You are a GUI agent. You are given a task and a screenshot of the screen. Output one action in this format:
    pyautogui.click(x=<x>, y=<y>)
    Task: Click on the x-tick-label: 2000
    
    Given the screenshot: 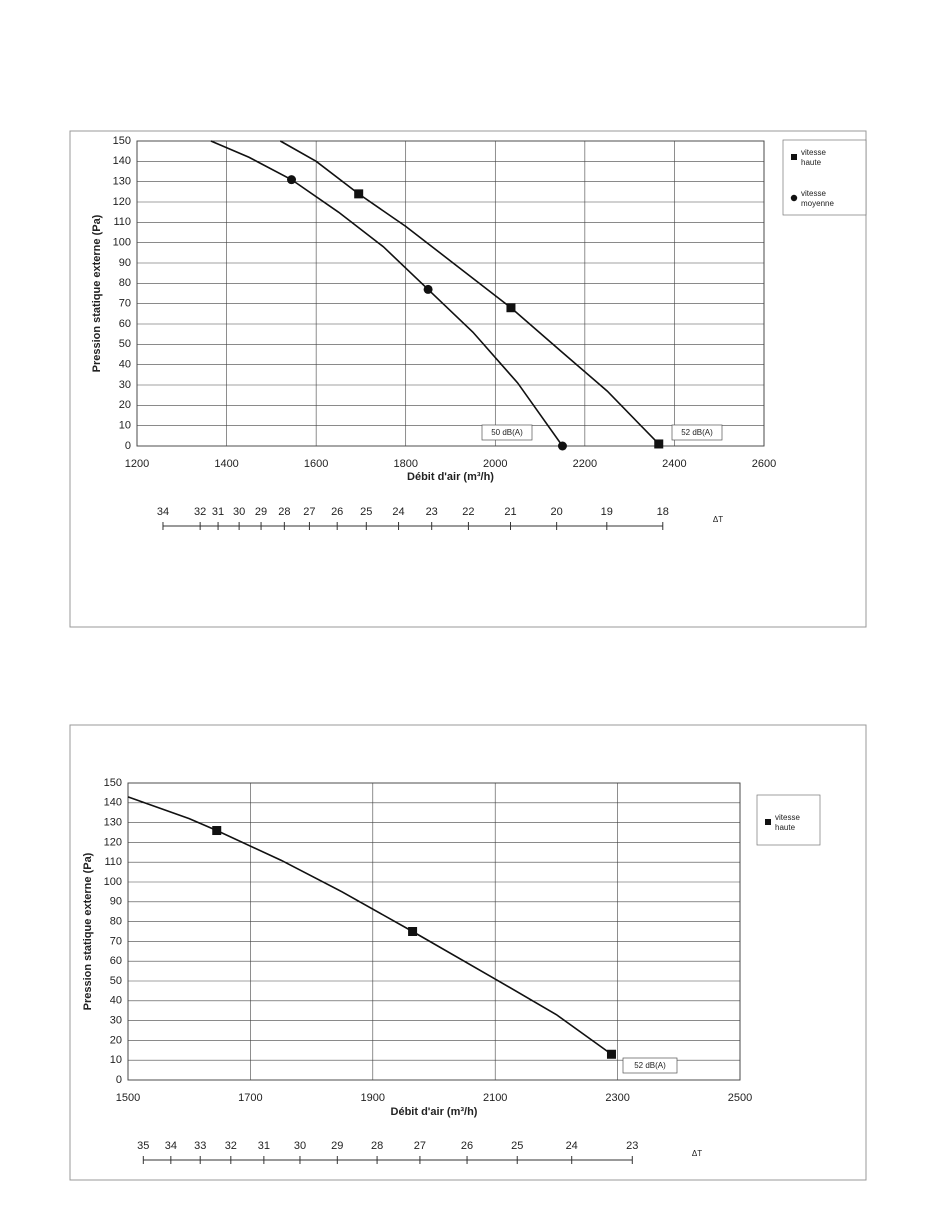 What is the action you would take?
    pyautogui.click(x=495, y=464)
    